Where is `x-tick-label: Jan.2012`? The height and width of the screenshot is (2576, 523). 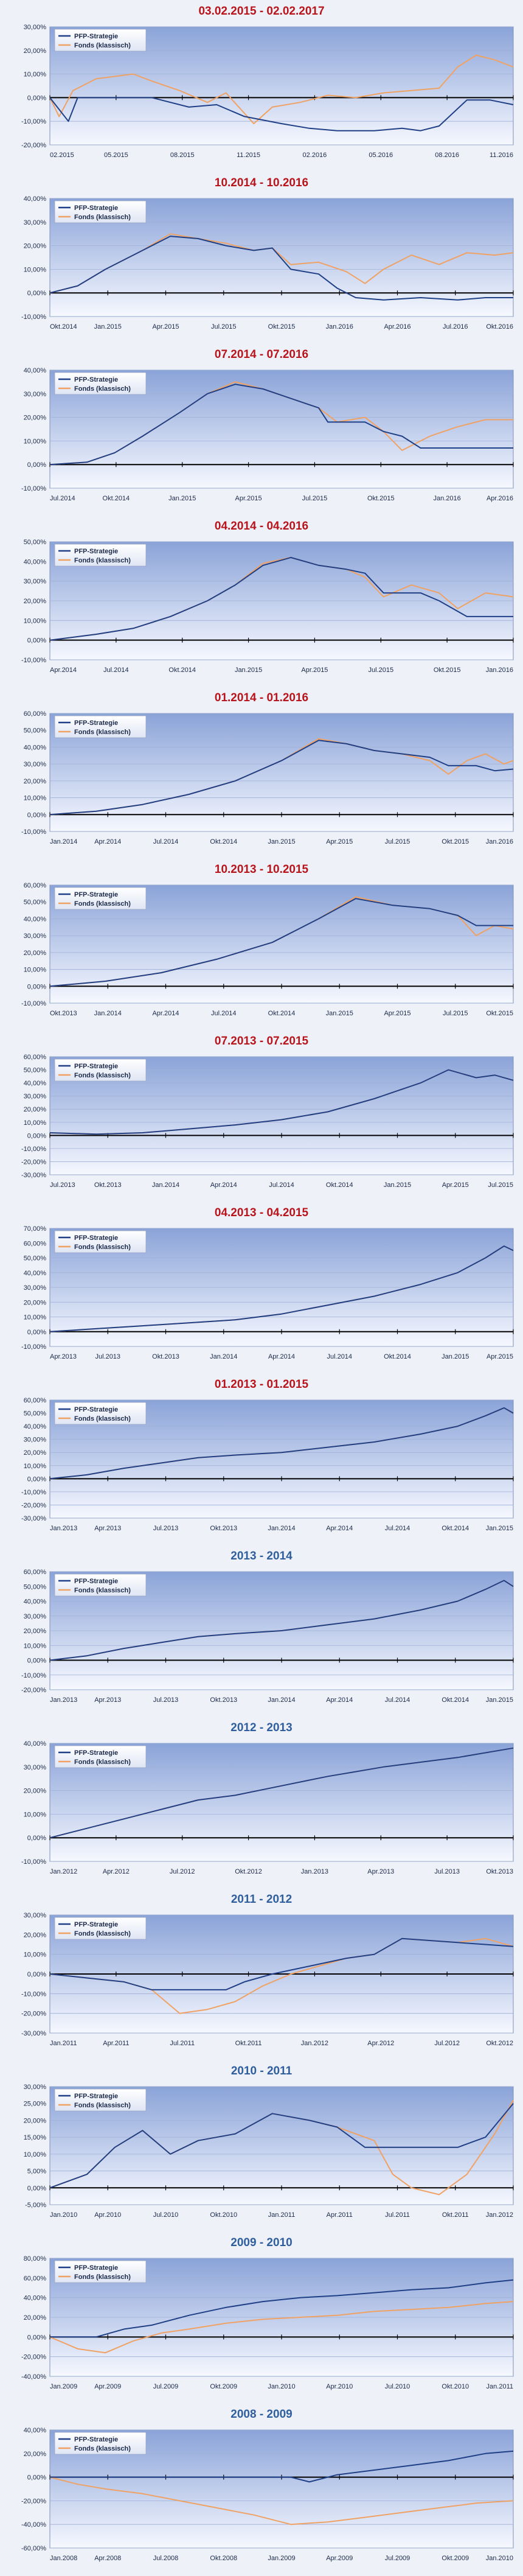 x-tick-label: Jan.2012 is located at coordinates (314, 2043).